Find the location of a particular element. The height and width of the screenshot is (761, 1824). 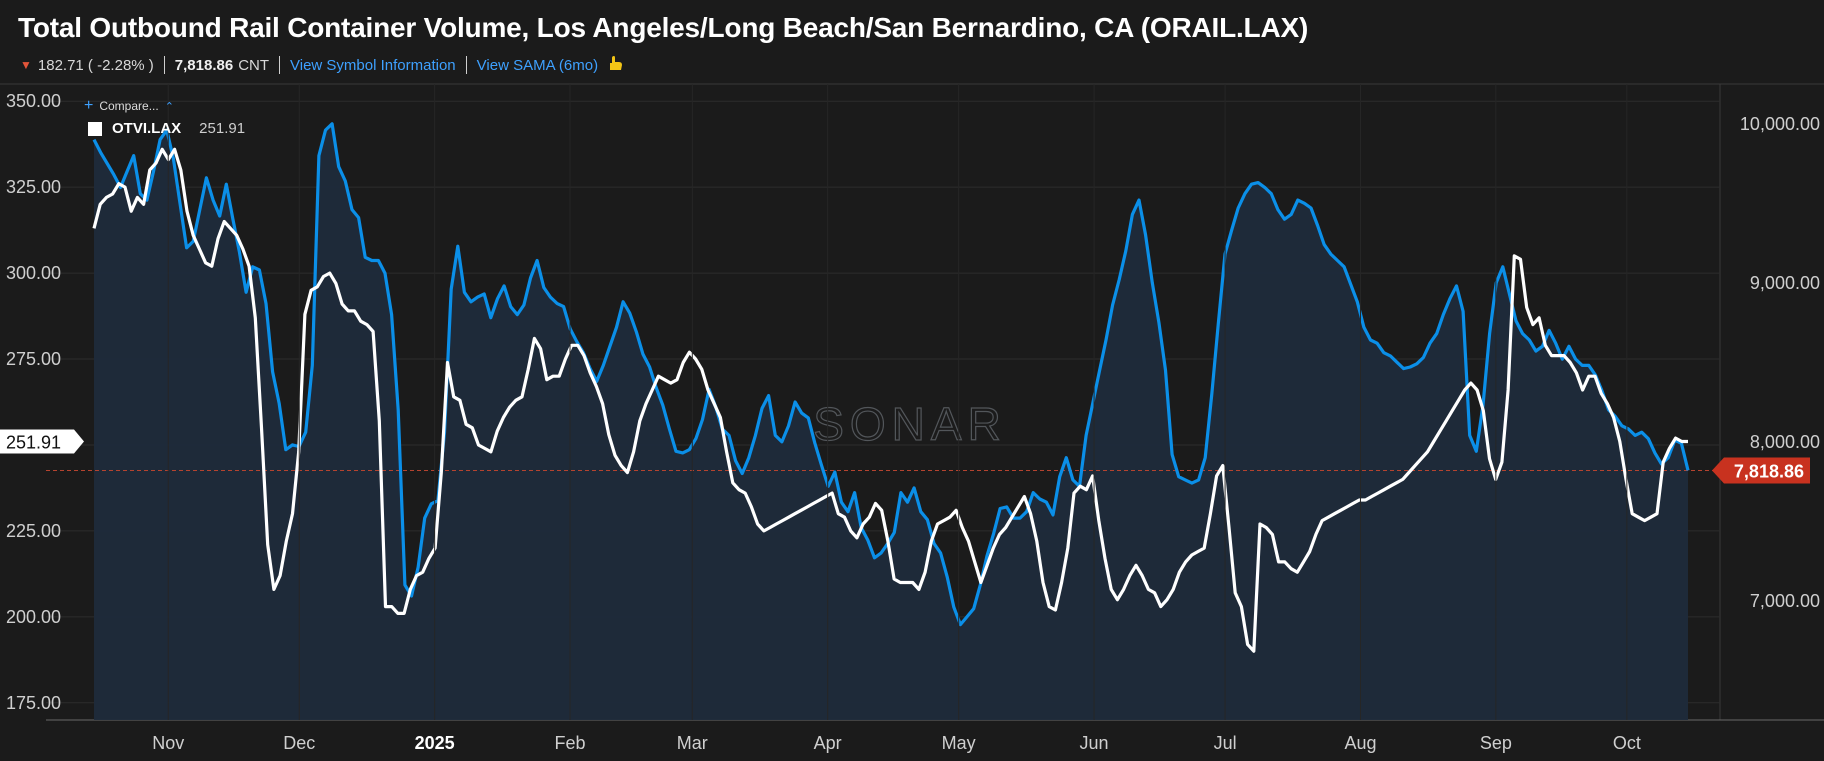

pointer-hand-icon is located at coordinates (615, 65).